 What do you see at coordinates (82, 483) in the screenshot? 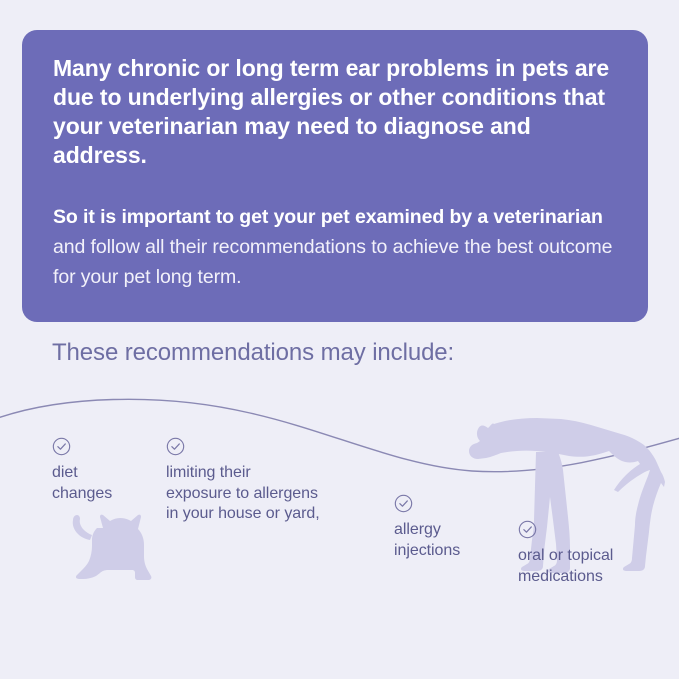
I see `recommendation-label: diet changes` at bounding box center [82, 483].